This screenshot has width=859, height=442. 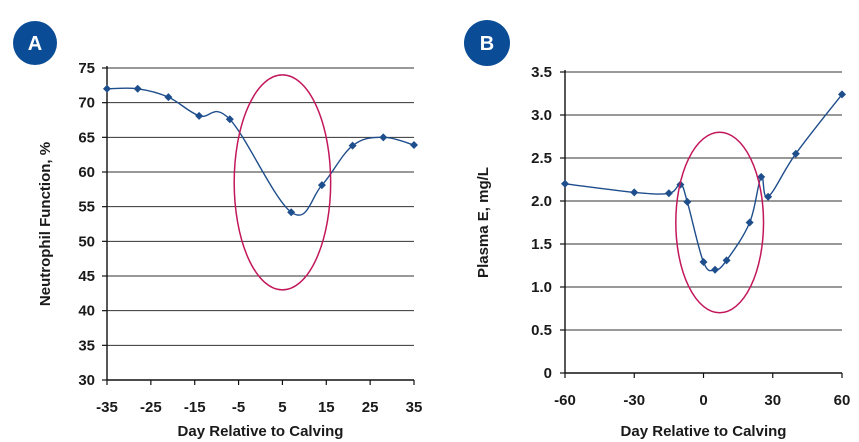 I want to click on chart-a-x-tick-label: -5, so click(x=238, y=407).